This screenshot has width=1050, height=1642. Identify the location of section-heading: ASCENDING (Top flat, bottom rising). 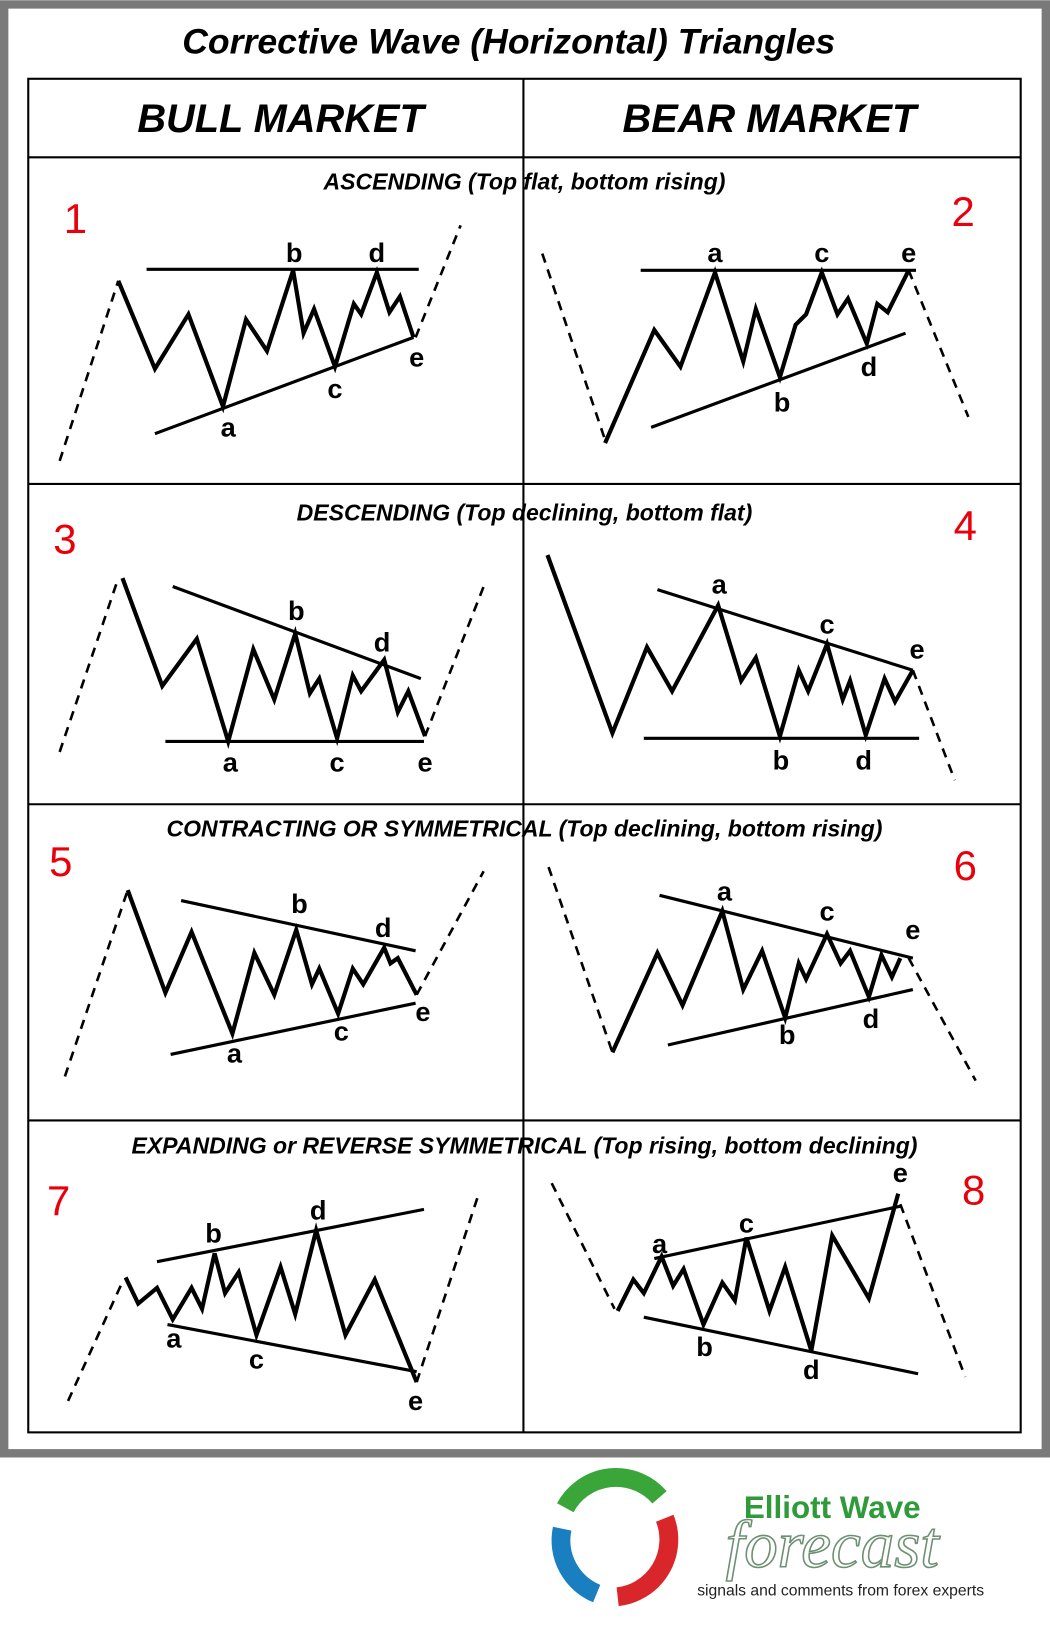
(524, 182).